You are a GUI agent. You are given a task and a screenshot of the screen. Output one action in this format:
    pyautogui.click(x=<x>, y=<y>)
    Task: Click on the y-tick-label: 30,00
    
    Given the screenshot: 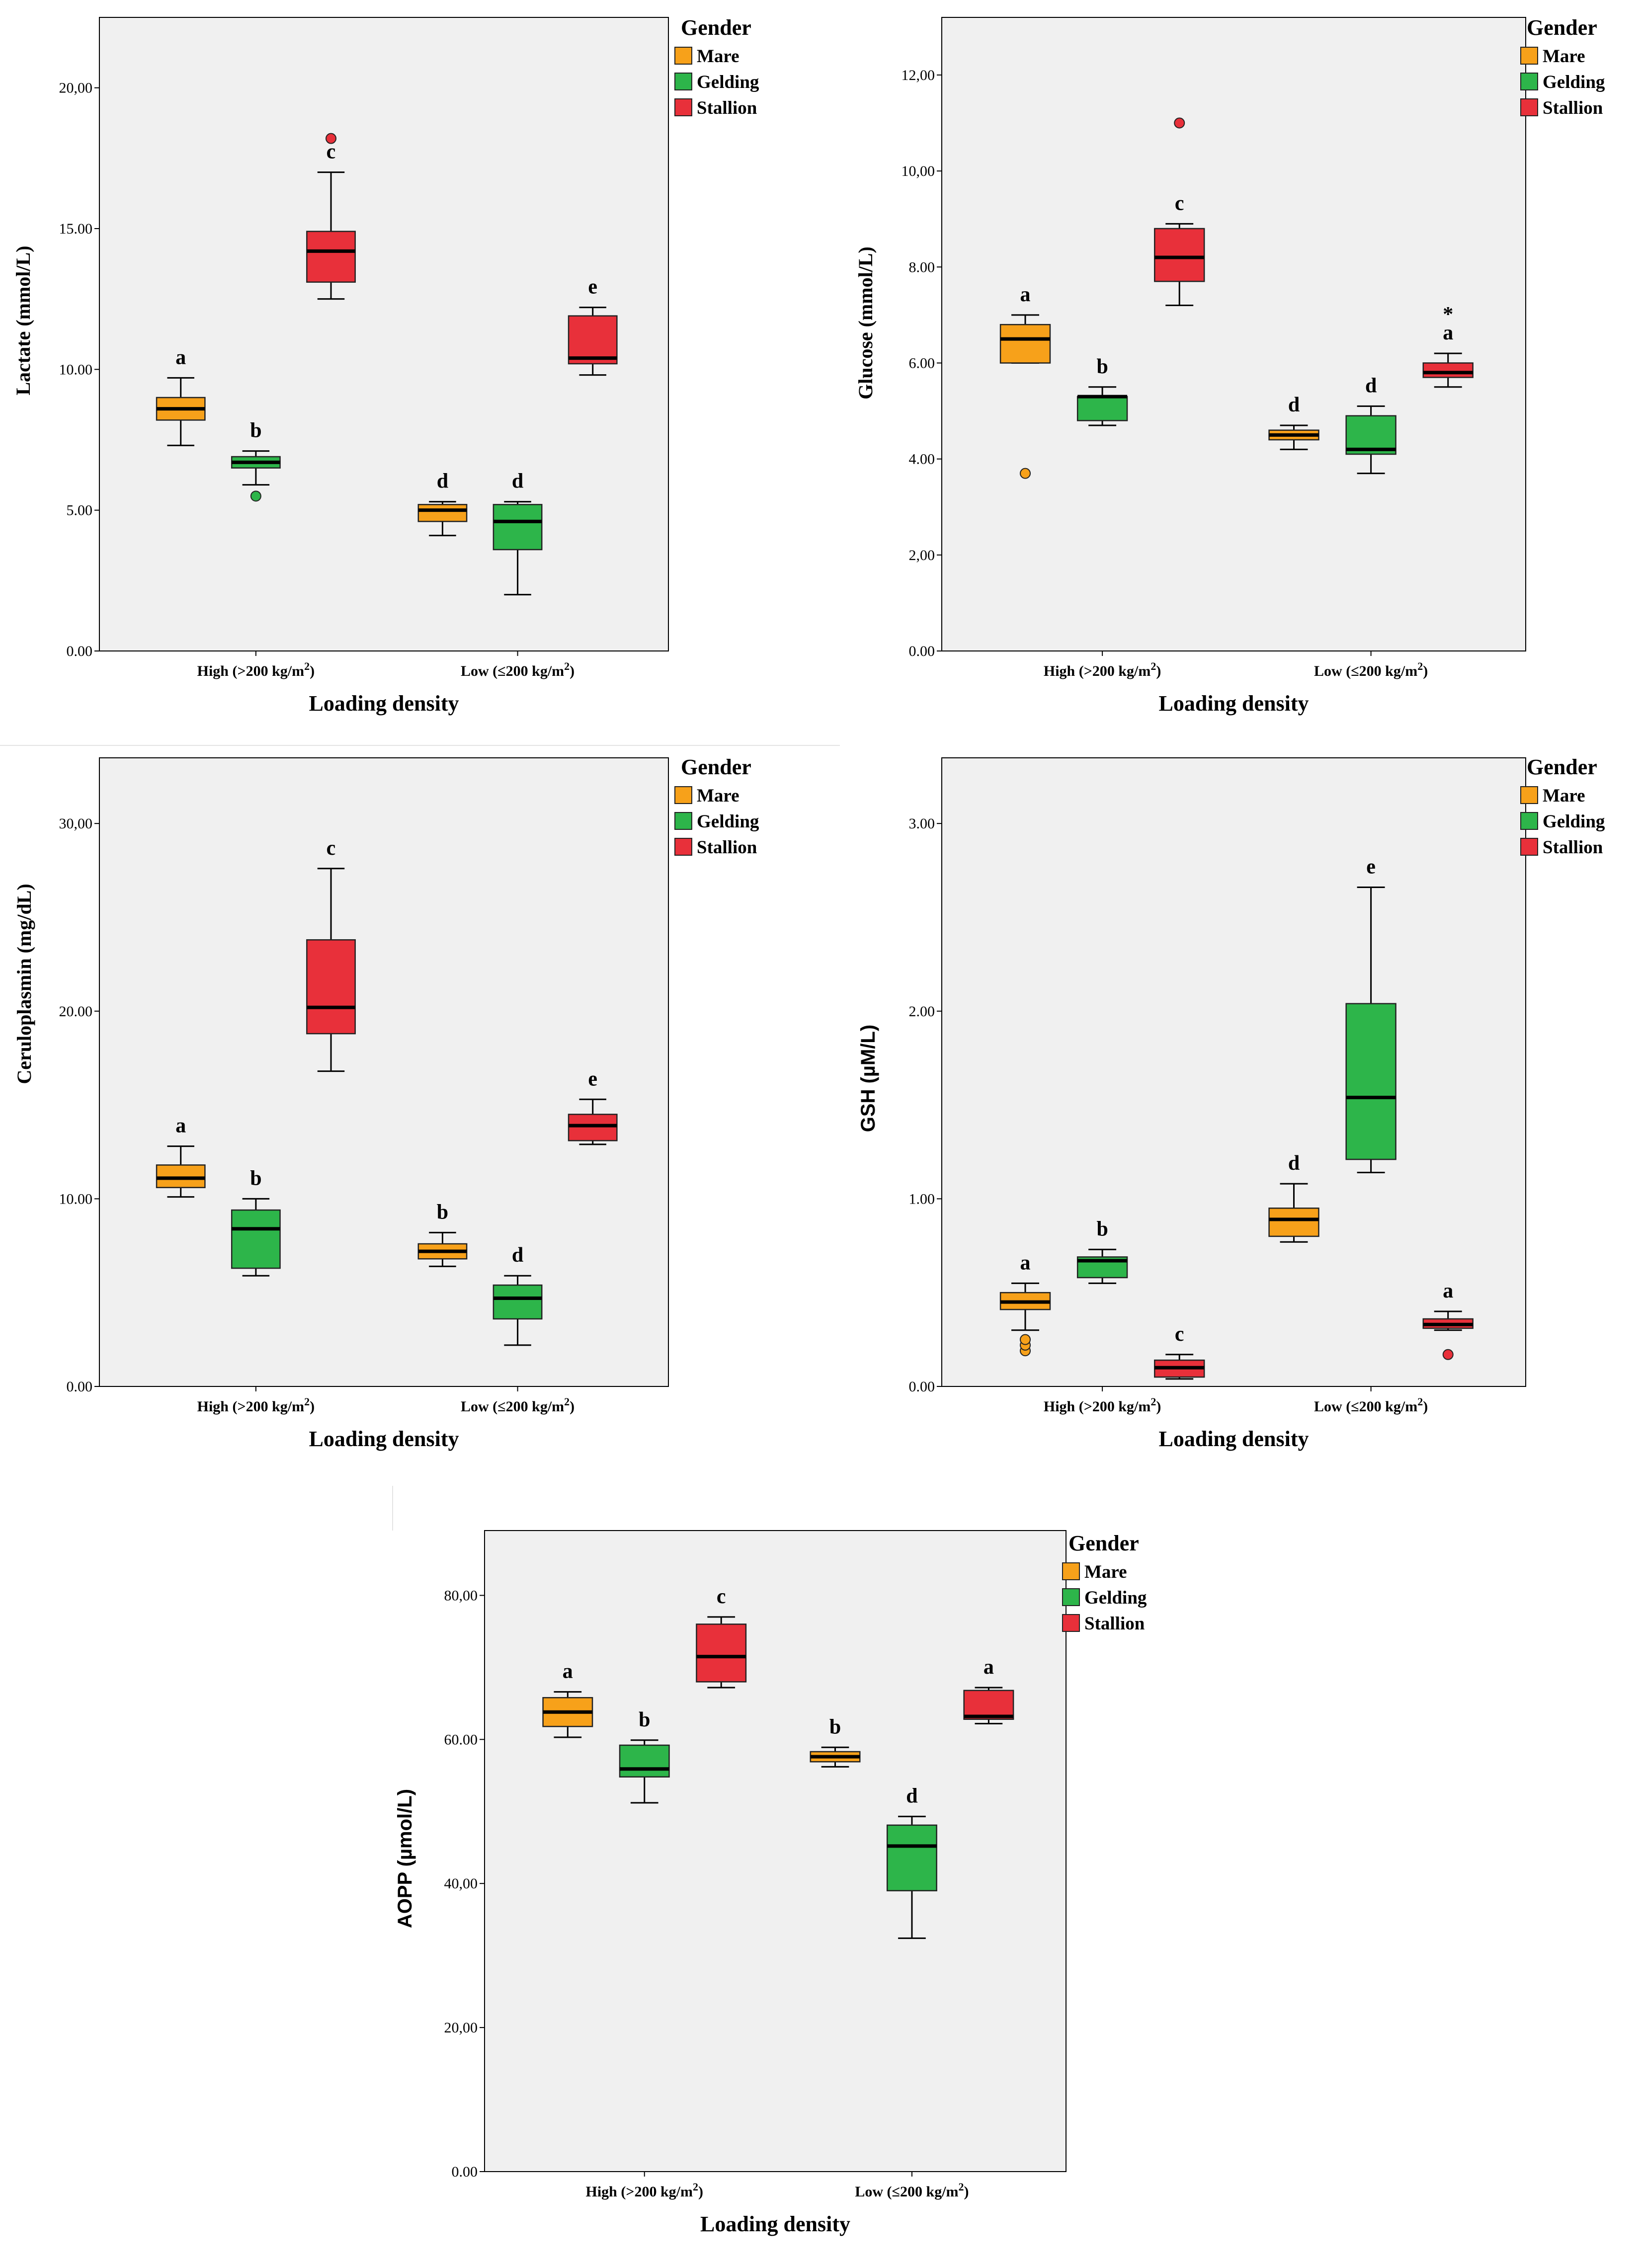 What is the action you would take?
    pyautogui.click(x=76, y=824)
    